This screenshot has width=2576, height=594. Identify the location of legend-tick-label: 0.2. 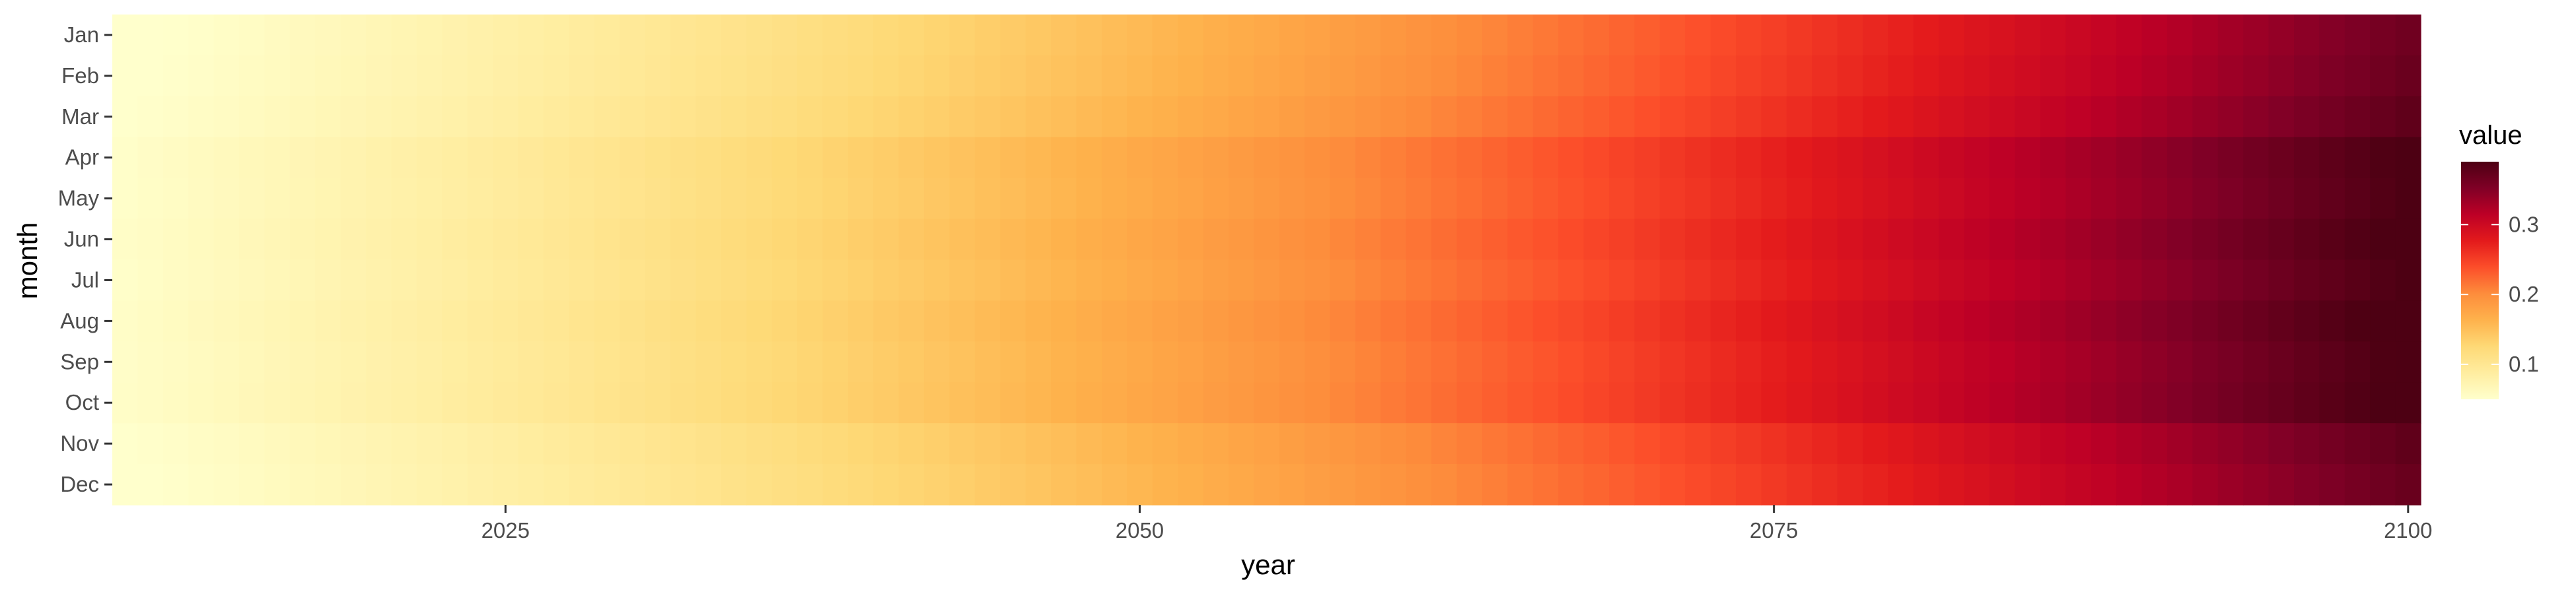
(2524, 294).